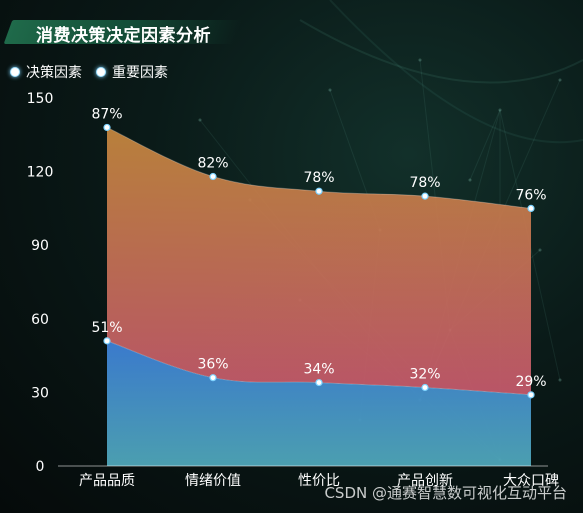 This screenshot has height=513, width=583. What do you see at coordinates (15, 72) in the screenshot?
I see `legend-marker-decision` at bounding box center [15, 72].